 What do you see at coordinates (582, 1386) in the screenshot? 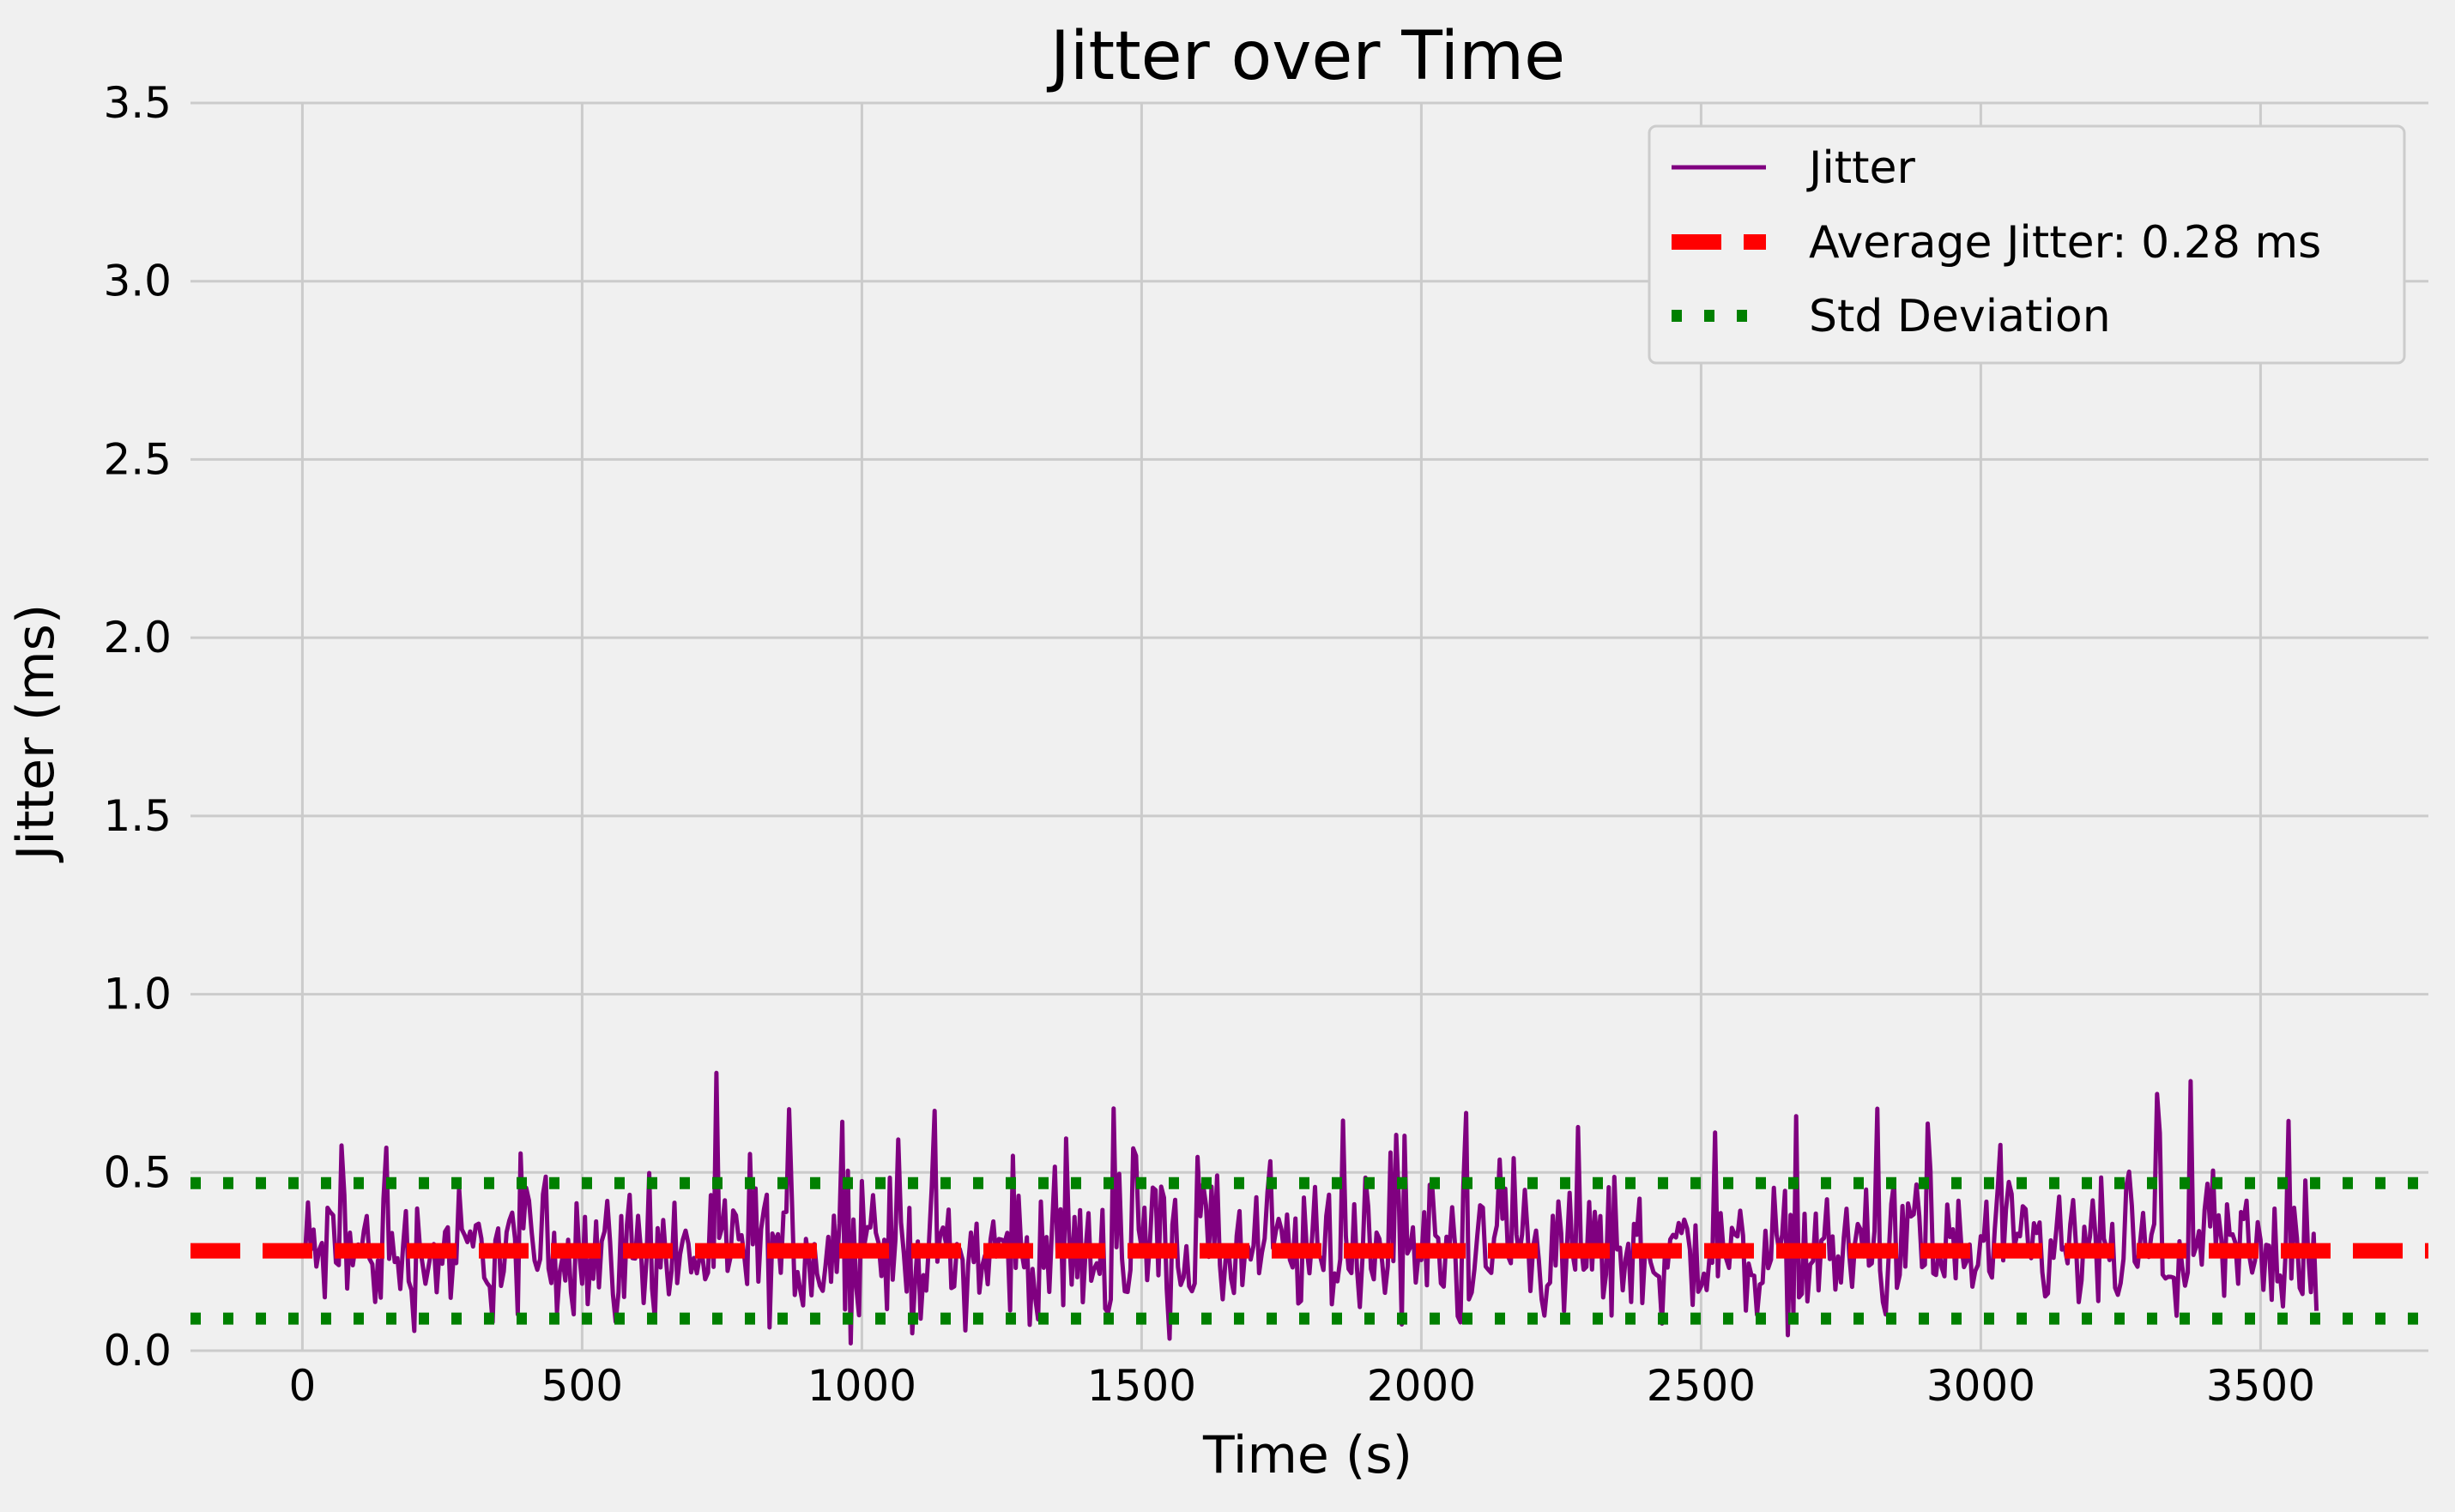
I see `x-tick-label: 500` at bounding box center [582, 1386].